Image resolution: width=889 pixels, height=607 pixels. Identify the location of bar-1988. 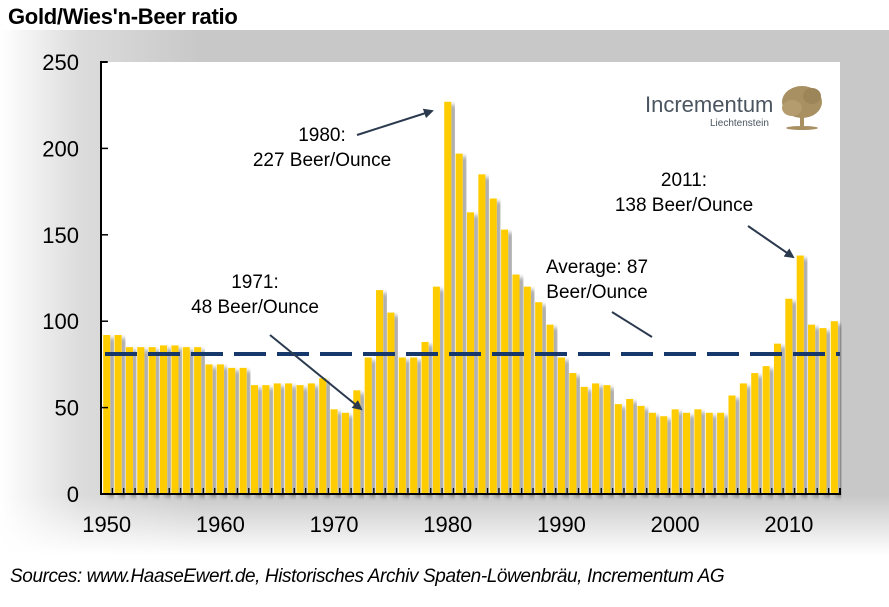
(539, 398).